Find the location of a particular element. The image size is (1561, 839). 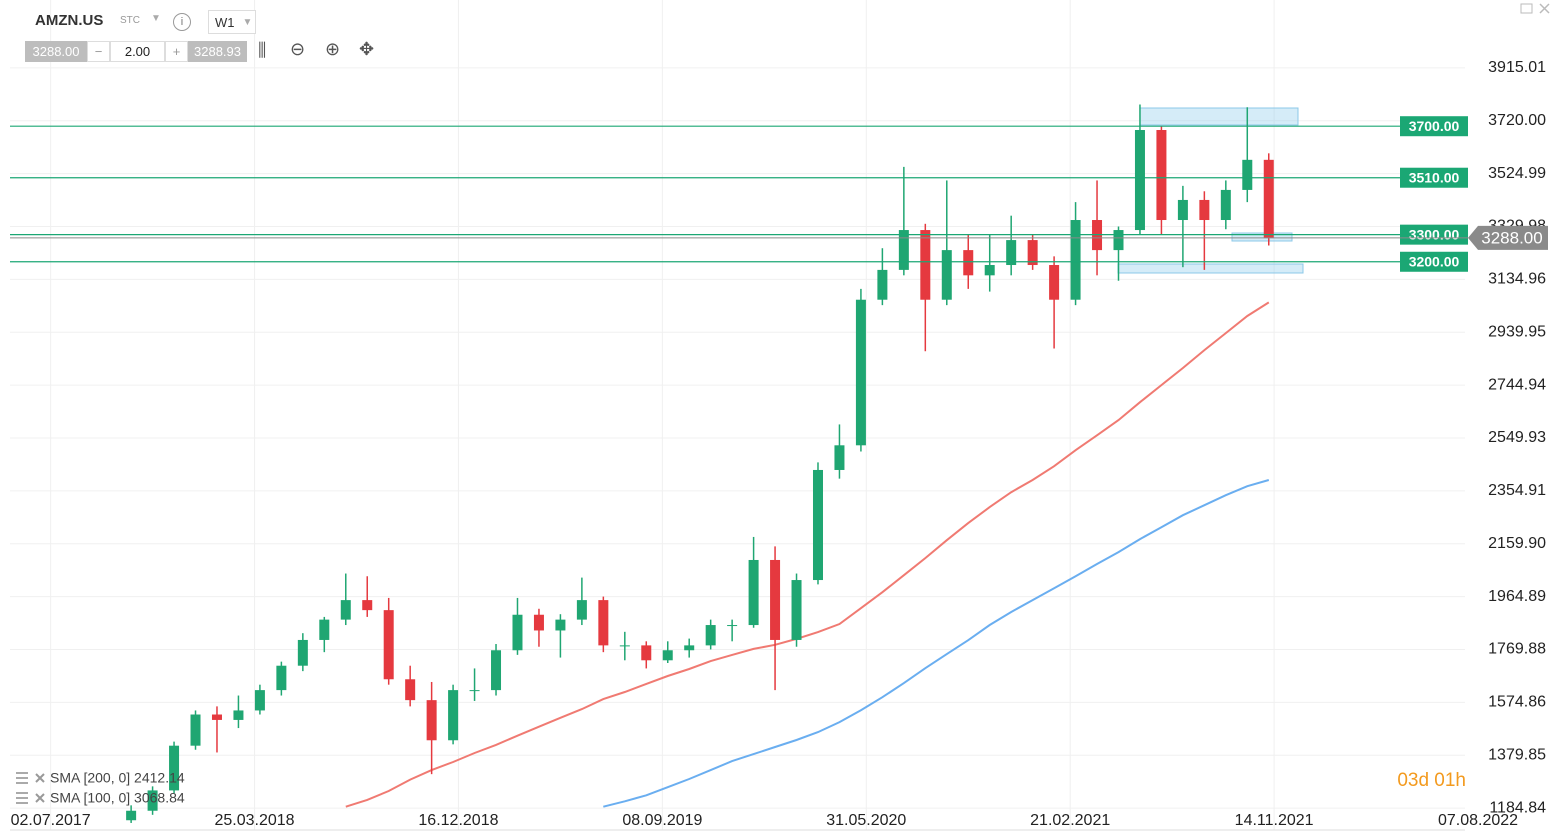

dropdown-arrow: ▼ is located at coordinates (156, 18).